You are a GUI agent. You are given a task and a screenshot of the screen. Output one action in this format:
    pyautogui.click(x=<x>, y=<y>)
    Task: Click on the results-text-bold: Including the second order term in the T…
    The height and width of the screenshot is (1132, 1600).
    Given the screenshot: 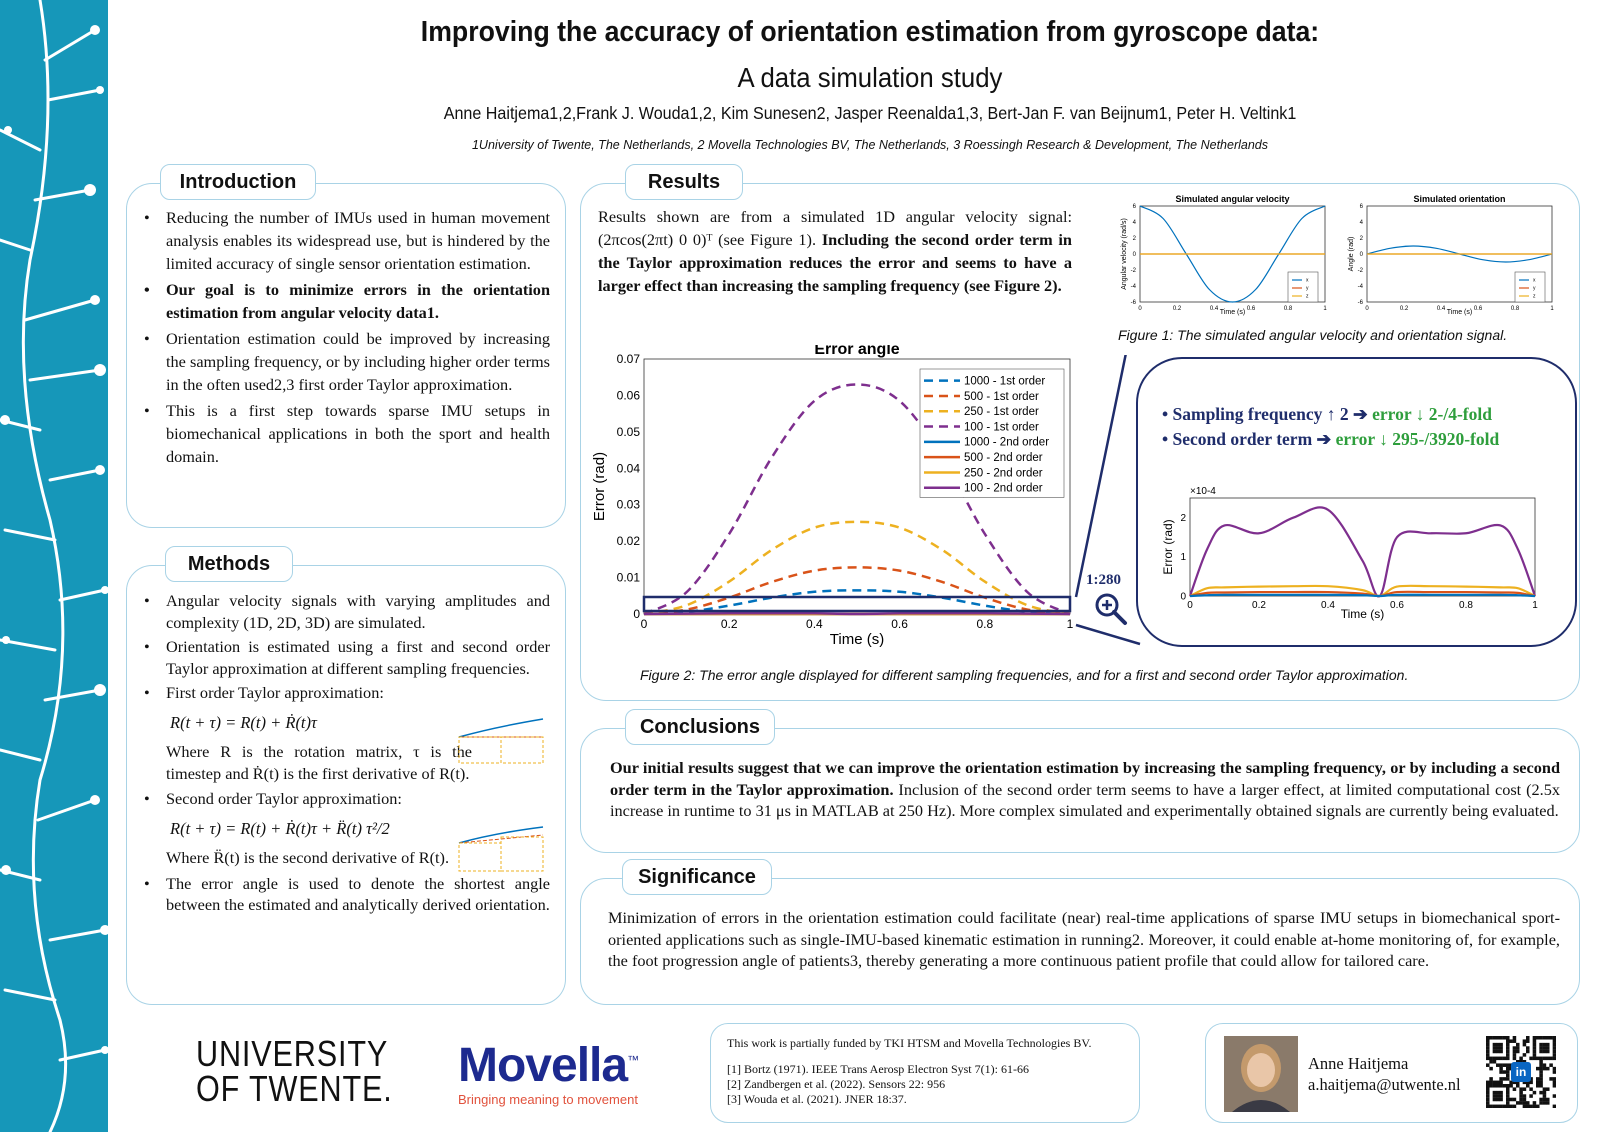 What is the action you would take?
    pyautogui.click(x=835, y=262)
    